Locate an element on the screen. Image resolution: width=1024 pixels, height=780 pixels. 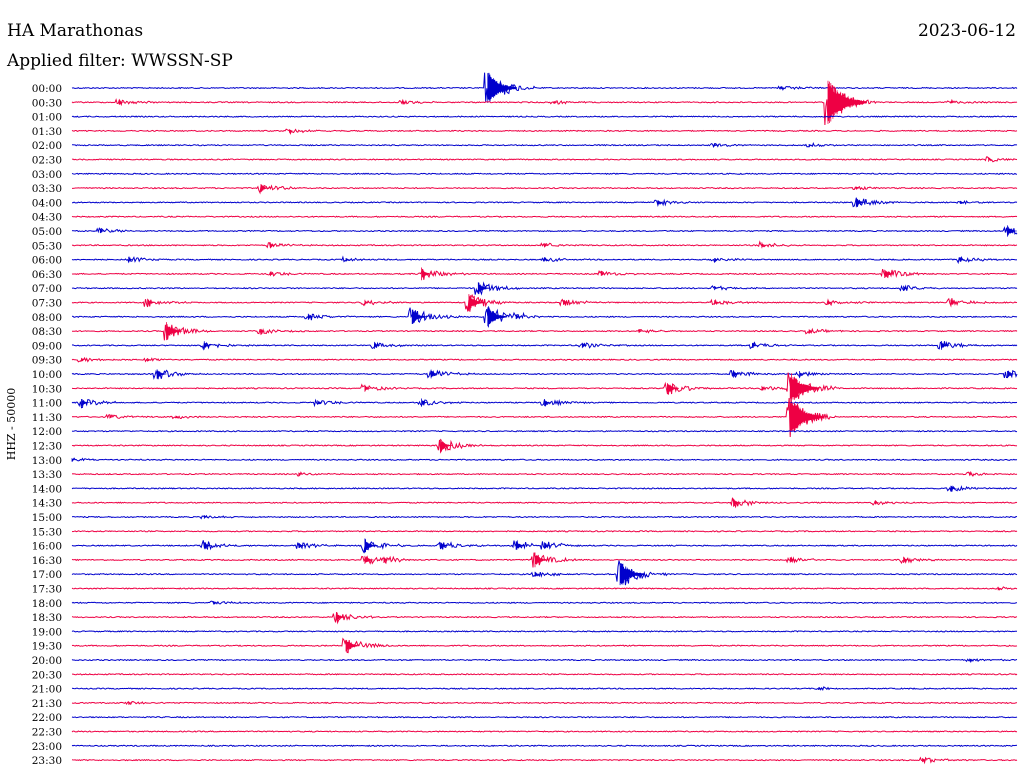
time-label: 03:00 is located at coordinates (47, 175).